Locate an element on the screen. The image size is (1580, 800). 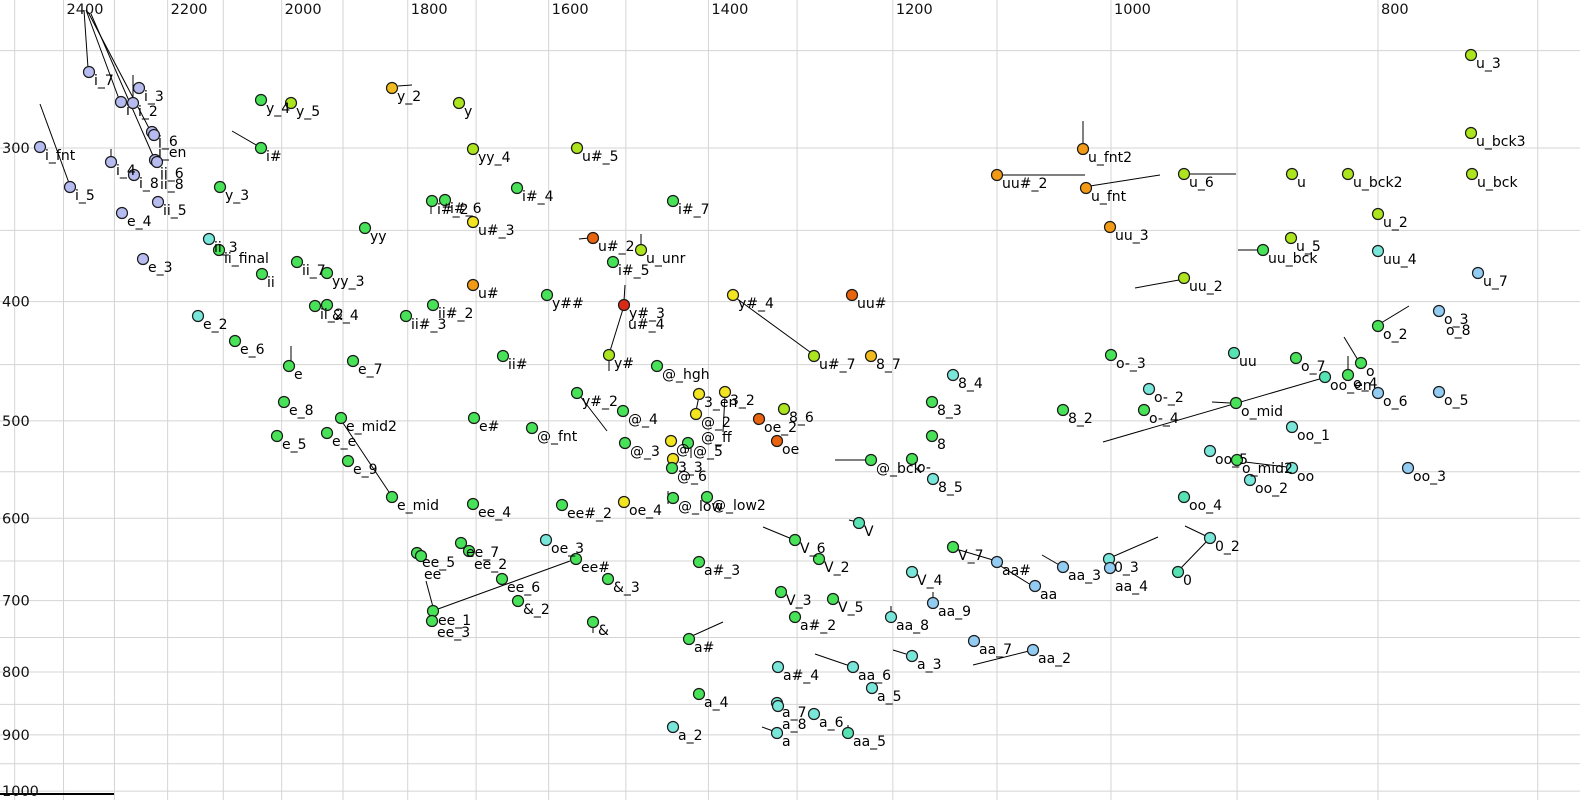
vowel-point-i_en: i_en (F2 2225 Hz, F1 293 Hz) is located at coordinates (154, 135).